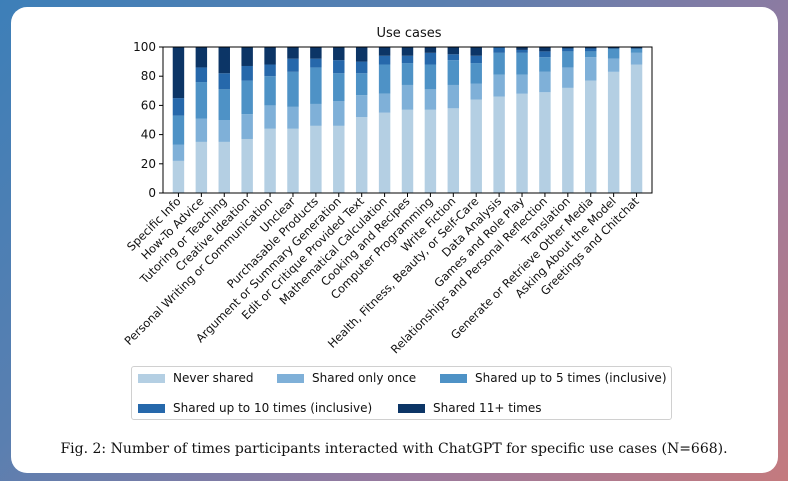 This screenshot has width=788, height=481. What do you see at coordinates (364, 378) in the screenshot?
I see `legend-label: Shared only once` at bounding box center [364, 378].